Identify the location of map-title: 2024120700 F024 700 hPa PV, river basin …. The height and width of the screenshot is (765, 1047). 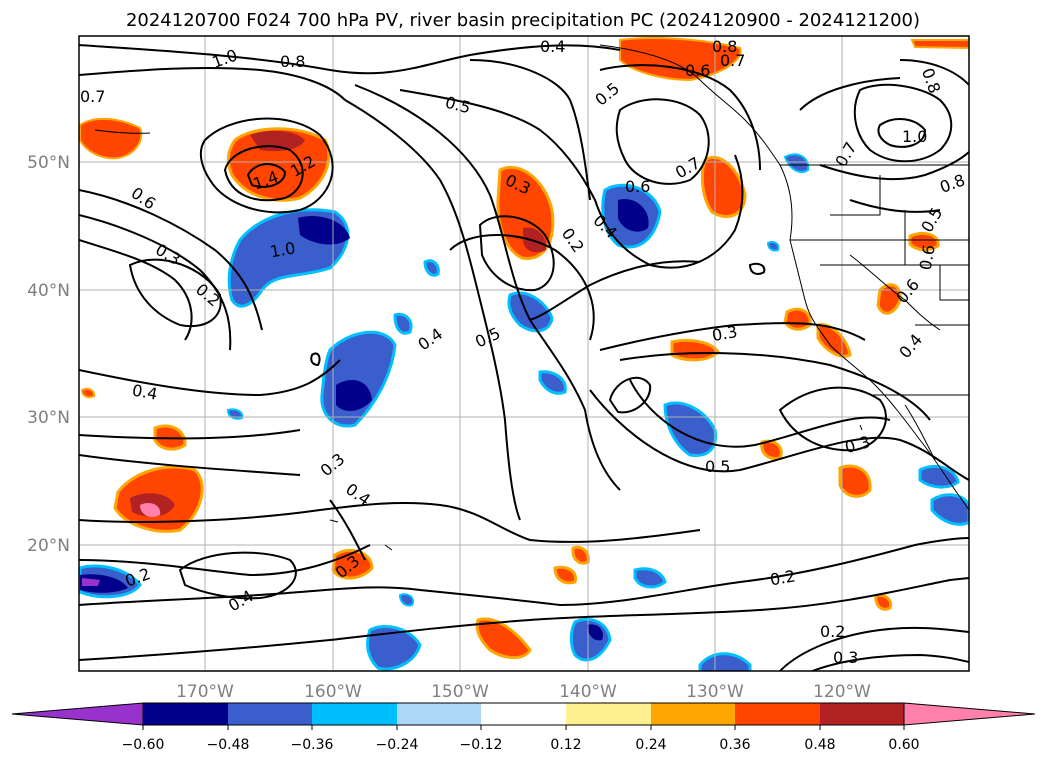
(523, 20).